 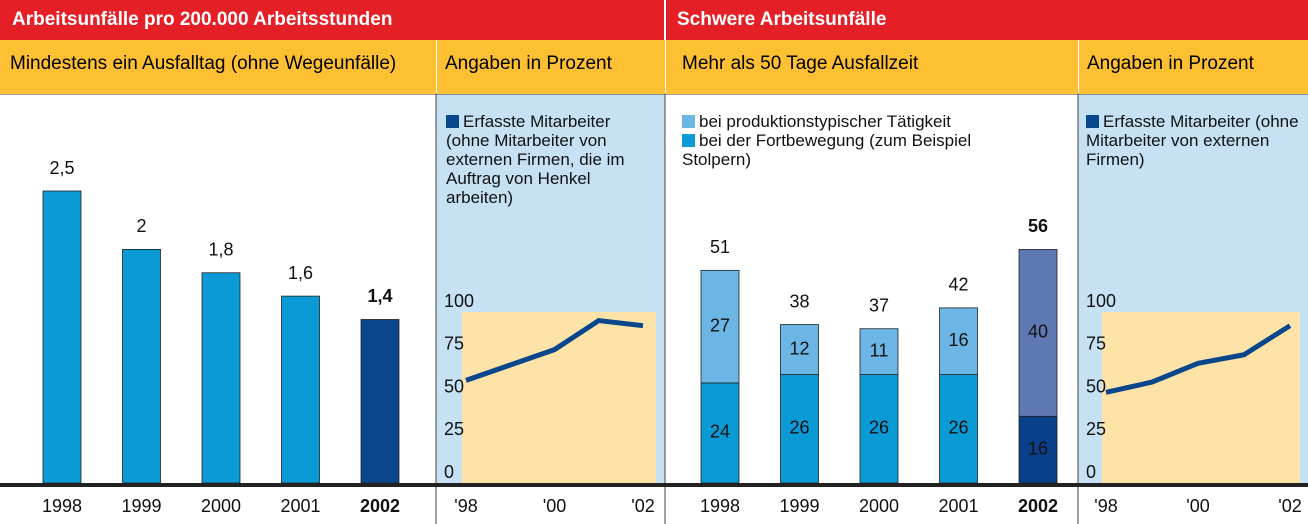 What do you see at coordinates (559, 397) in the screenshot?
I see `plot-bg` at bounding box center [559, 397].